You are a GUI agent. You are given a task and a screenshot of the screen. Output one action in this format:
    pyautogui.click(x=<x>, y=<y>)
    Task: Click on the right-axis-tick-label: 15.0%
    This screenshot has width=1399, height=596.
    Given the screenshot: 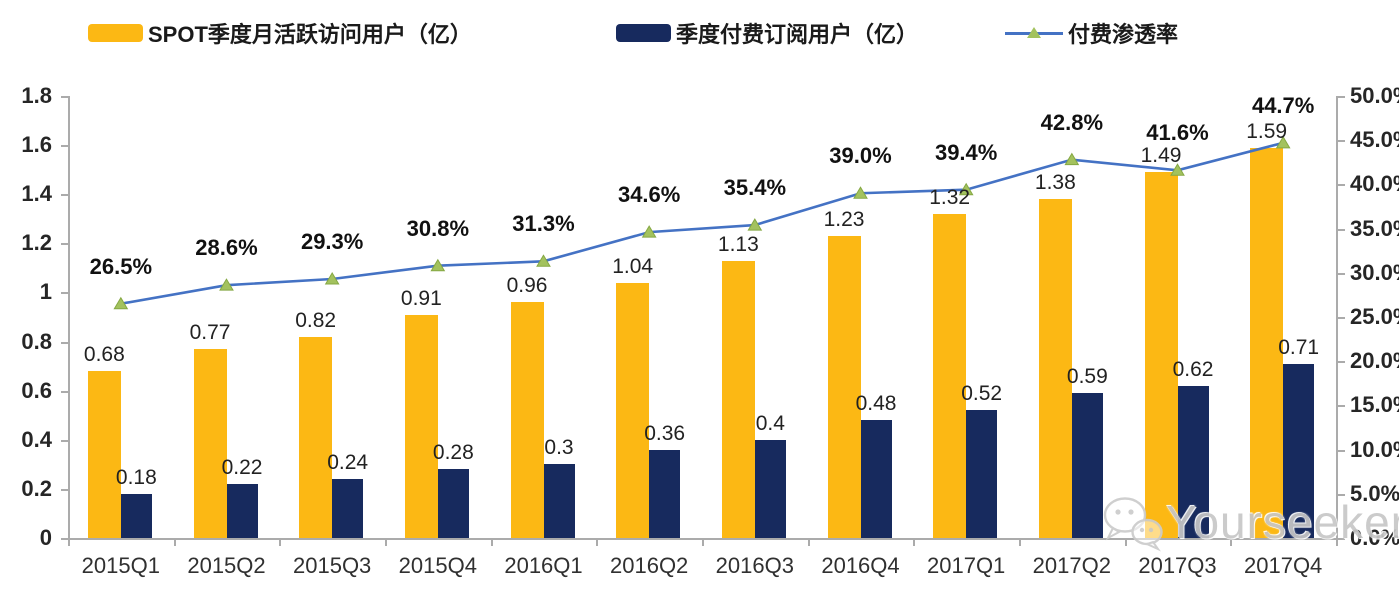 What is the action you would take?
    pyautogui.click(x=1374, y=405)
    